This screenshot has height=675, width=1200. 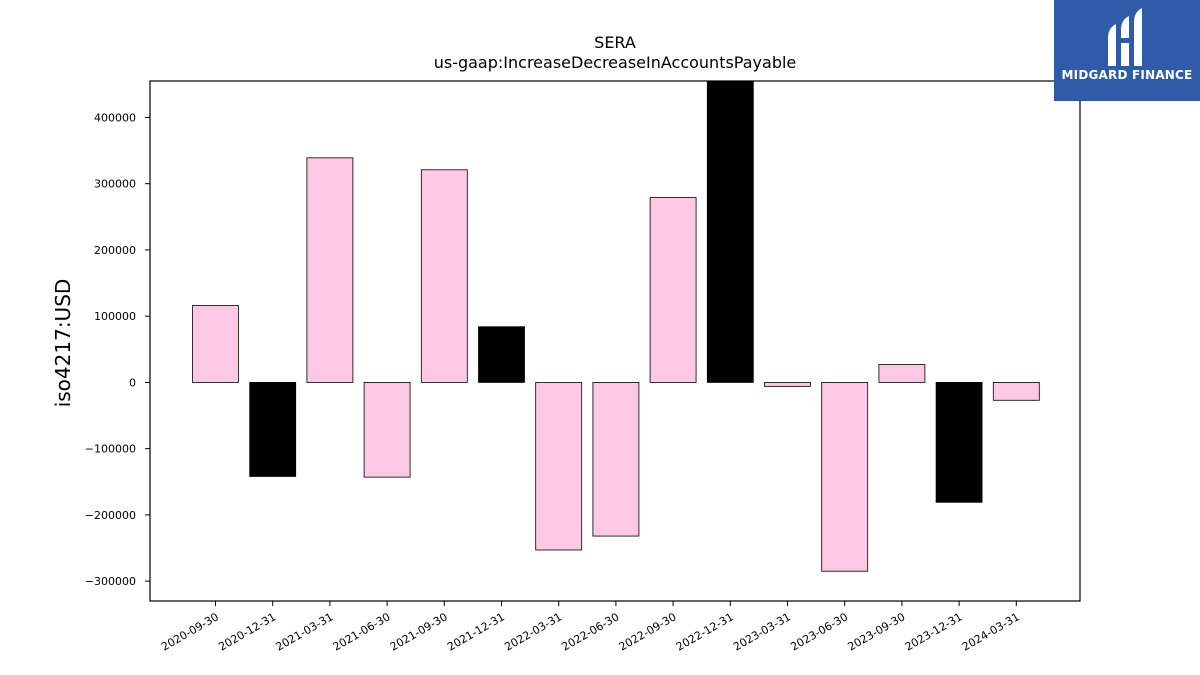 What do you see at coordinates (705, 631) in the screenshot?
I see `x-tick-label: 2022-12-31` at bounding box center [705, 631].